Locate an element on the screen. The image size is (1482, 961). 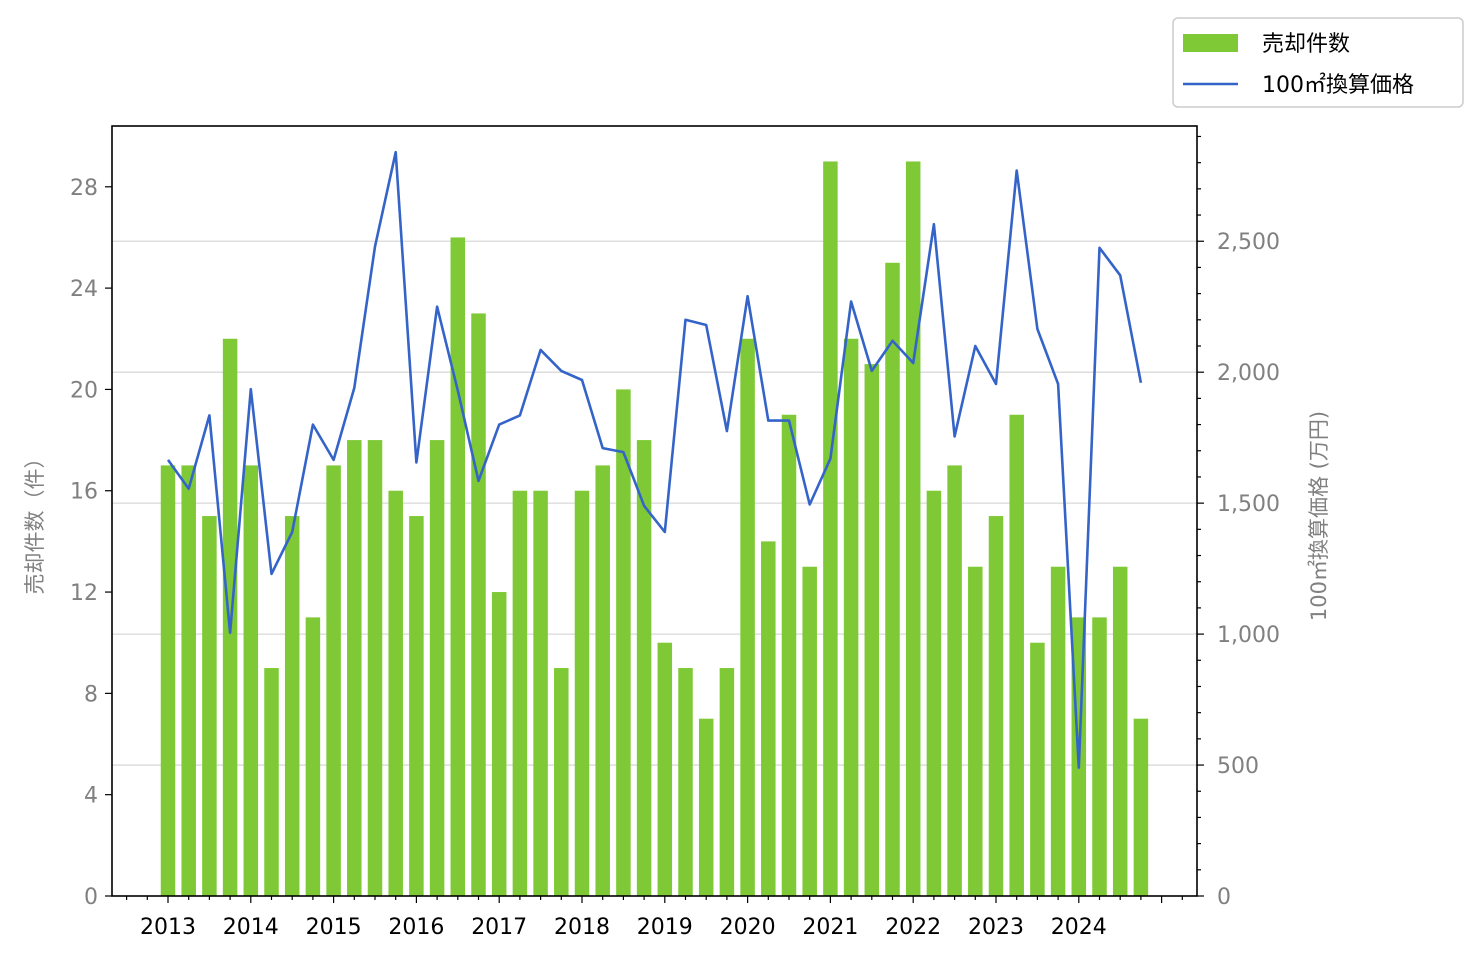
x-tick-label: 2015 is located at coordinates (334, 927).